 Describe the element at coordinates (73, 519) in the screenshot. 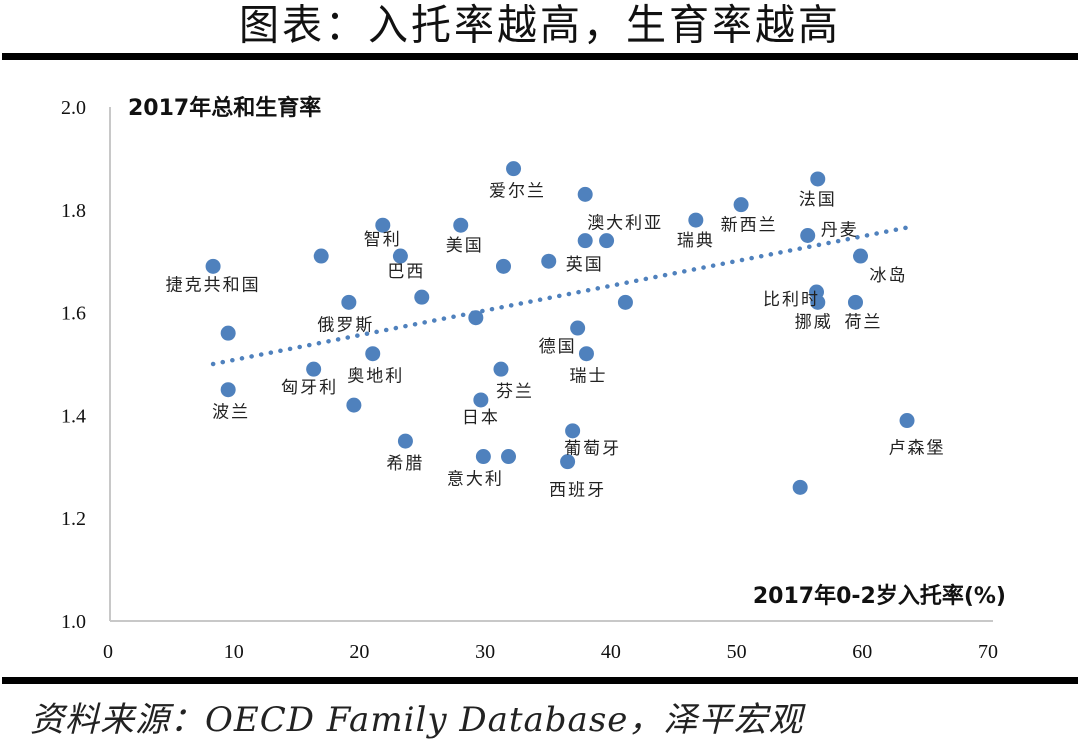

I see `y-tick-label: 1.2` at that location.